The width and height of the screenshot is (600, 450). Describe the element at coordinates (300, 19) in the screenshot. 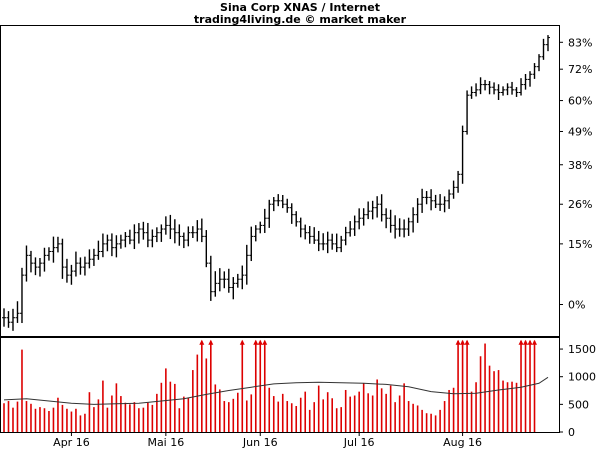

I see `chart-subtitle: trading4living.de © market maker` at that location.